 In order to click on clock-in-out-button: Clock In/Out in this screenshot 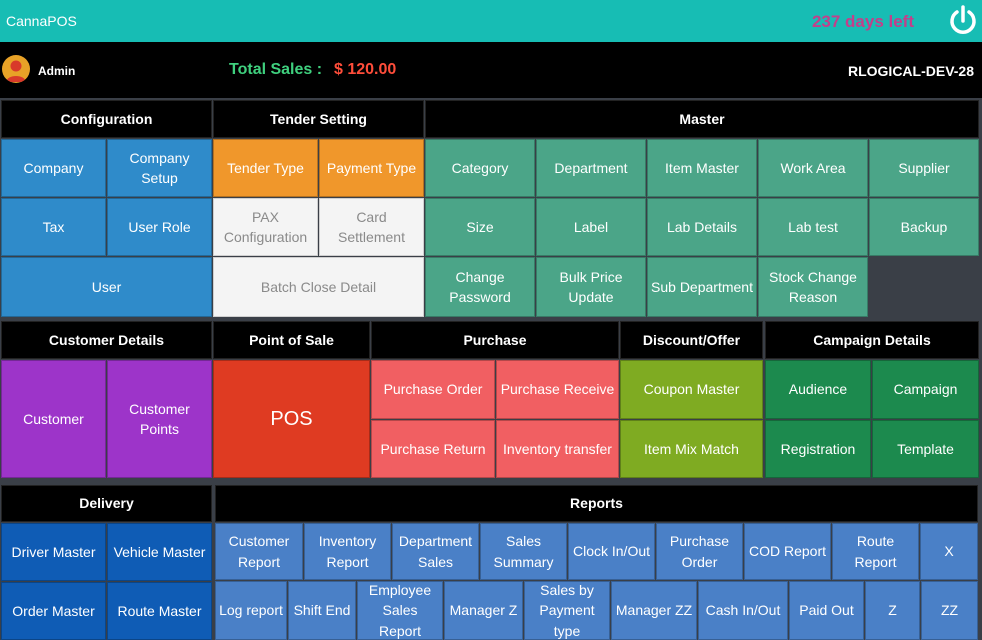, I will do `click(611, 551)`.